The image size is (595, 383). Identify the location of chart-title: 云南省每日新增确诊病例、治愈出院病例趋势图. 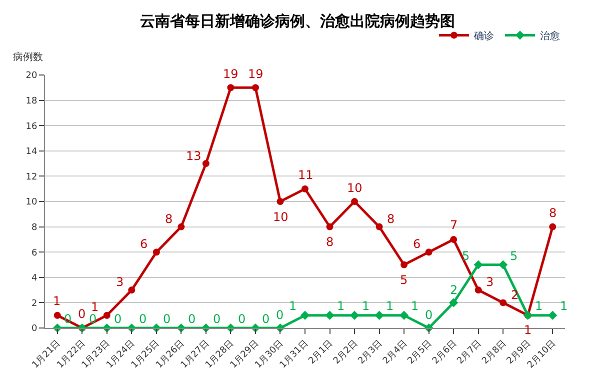
(297, 21).